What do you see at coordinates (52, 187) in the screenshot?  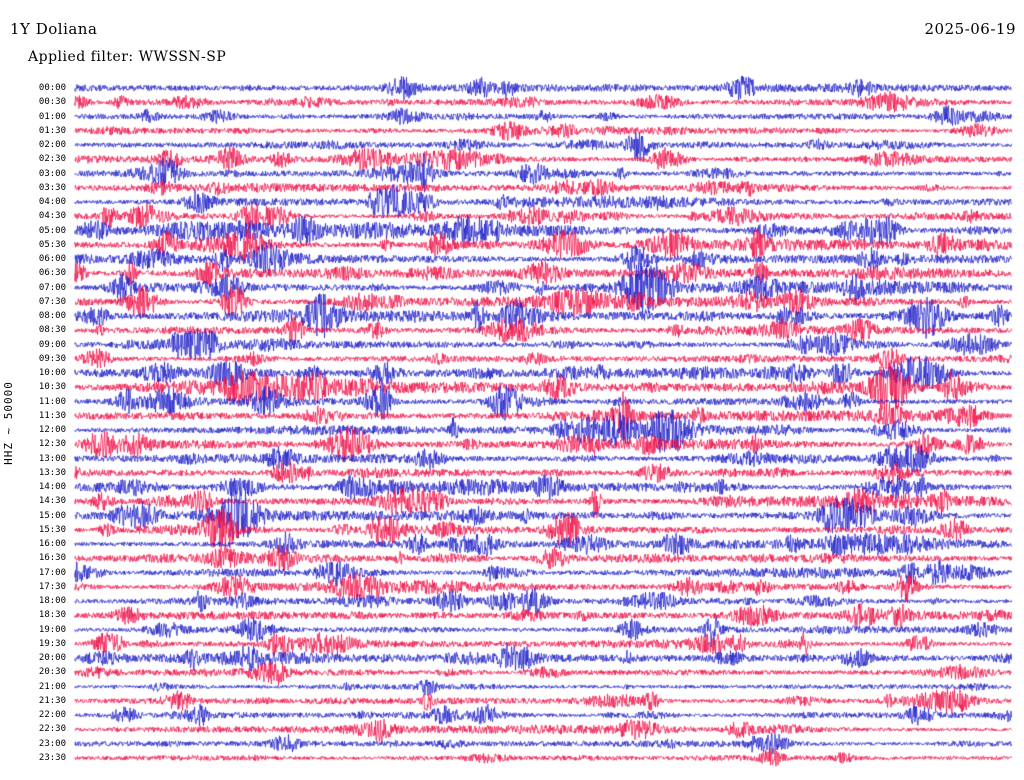 I see `time-label: 03:30` at bounding box center [52, 187].